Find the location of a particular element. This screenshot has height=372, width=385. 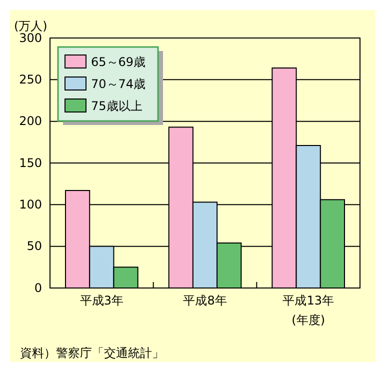

legend-label: 70～74歳 is located at coordinates (118, 84).